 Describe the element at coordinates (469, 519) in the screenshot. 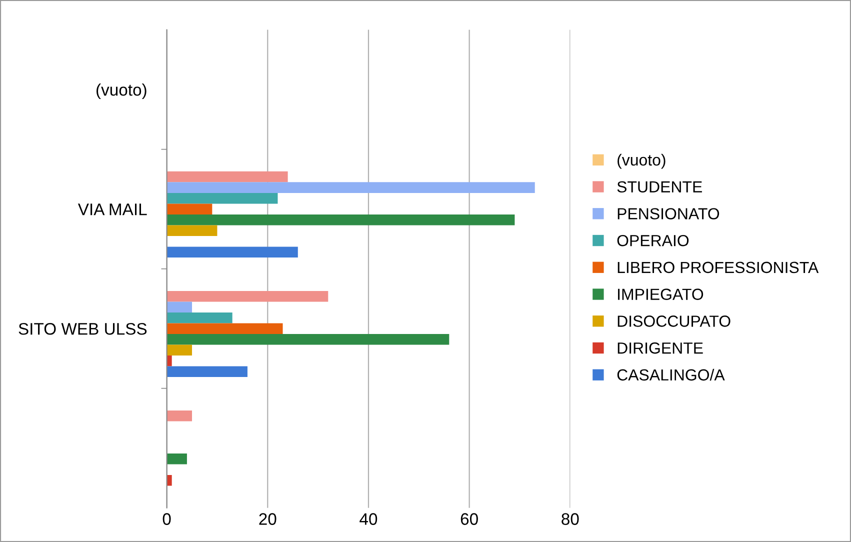

I see `x-tick-label: 60` at that location.